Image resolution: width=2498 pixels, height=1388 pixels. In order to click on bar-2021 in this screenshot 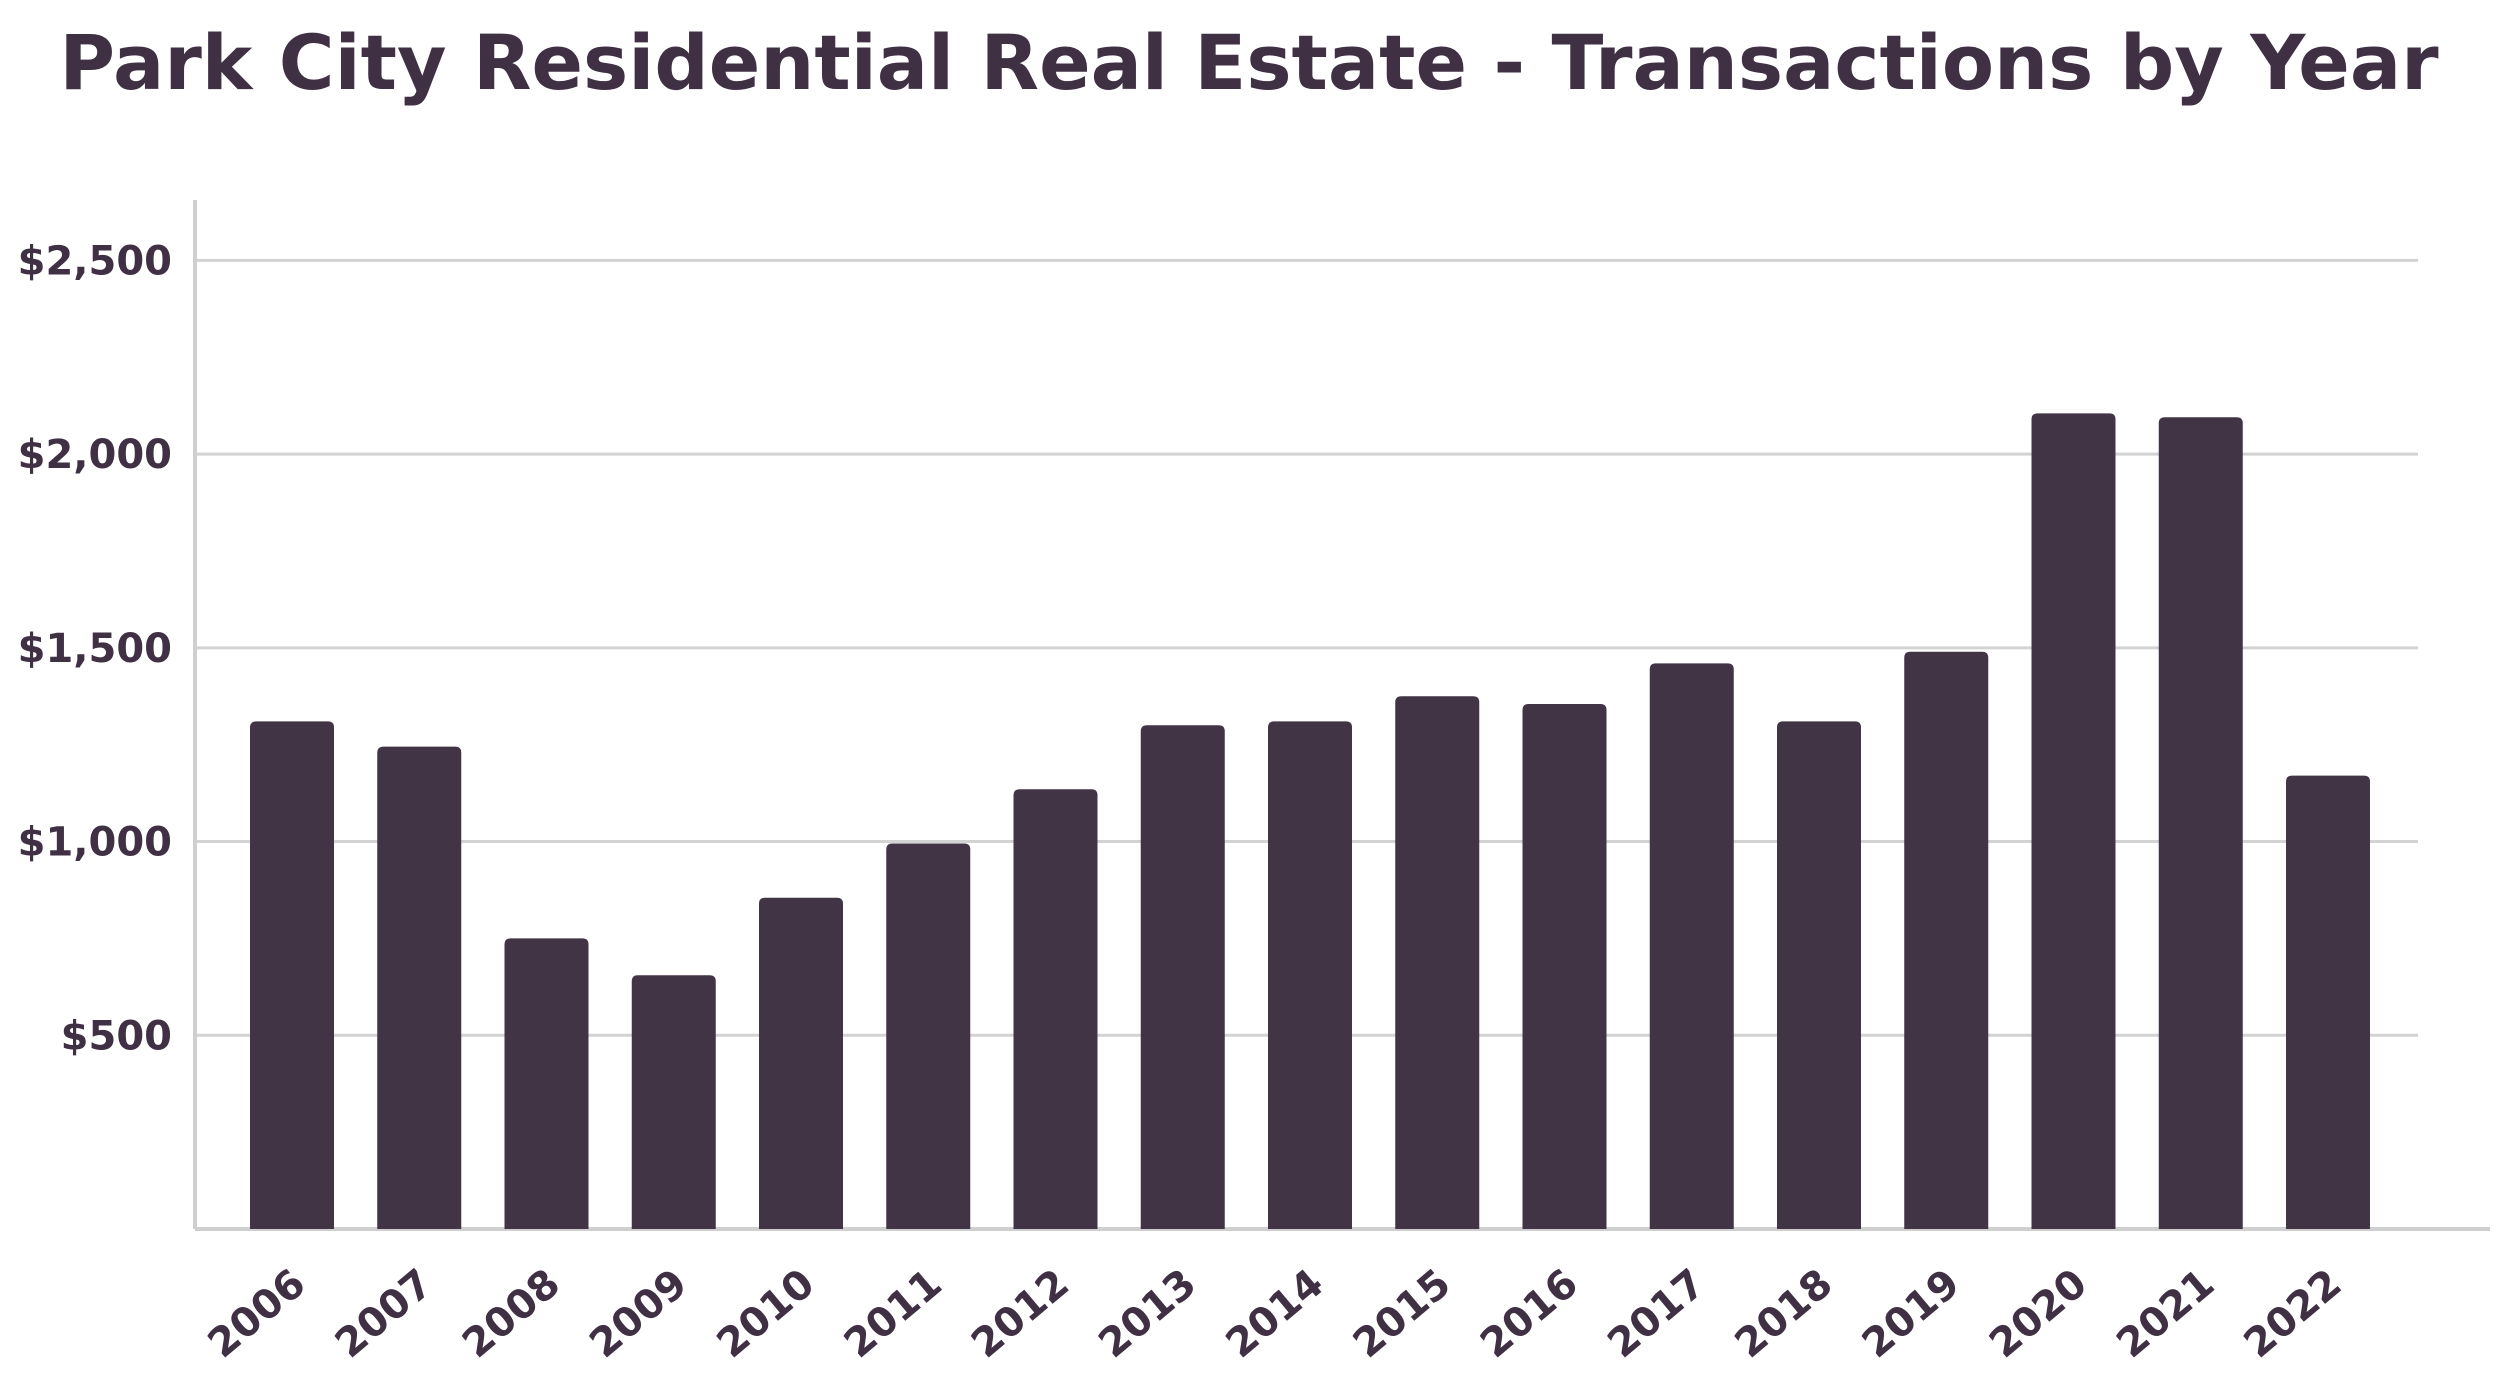, I will do `click(2200, 823)`.